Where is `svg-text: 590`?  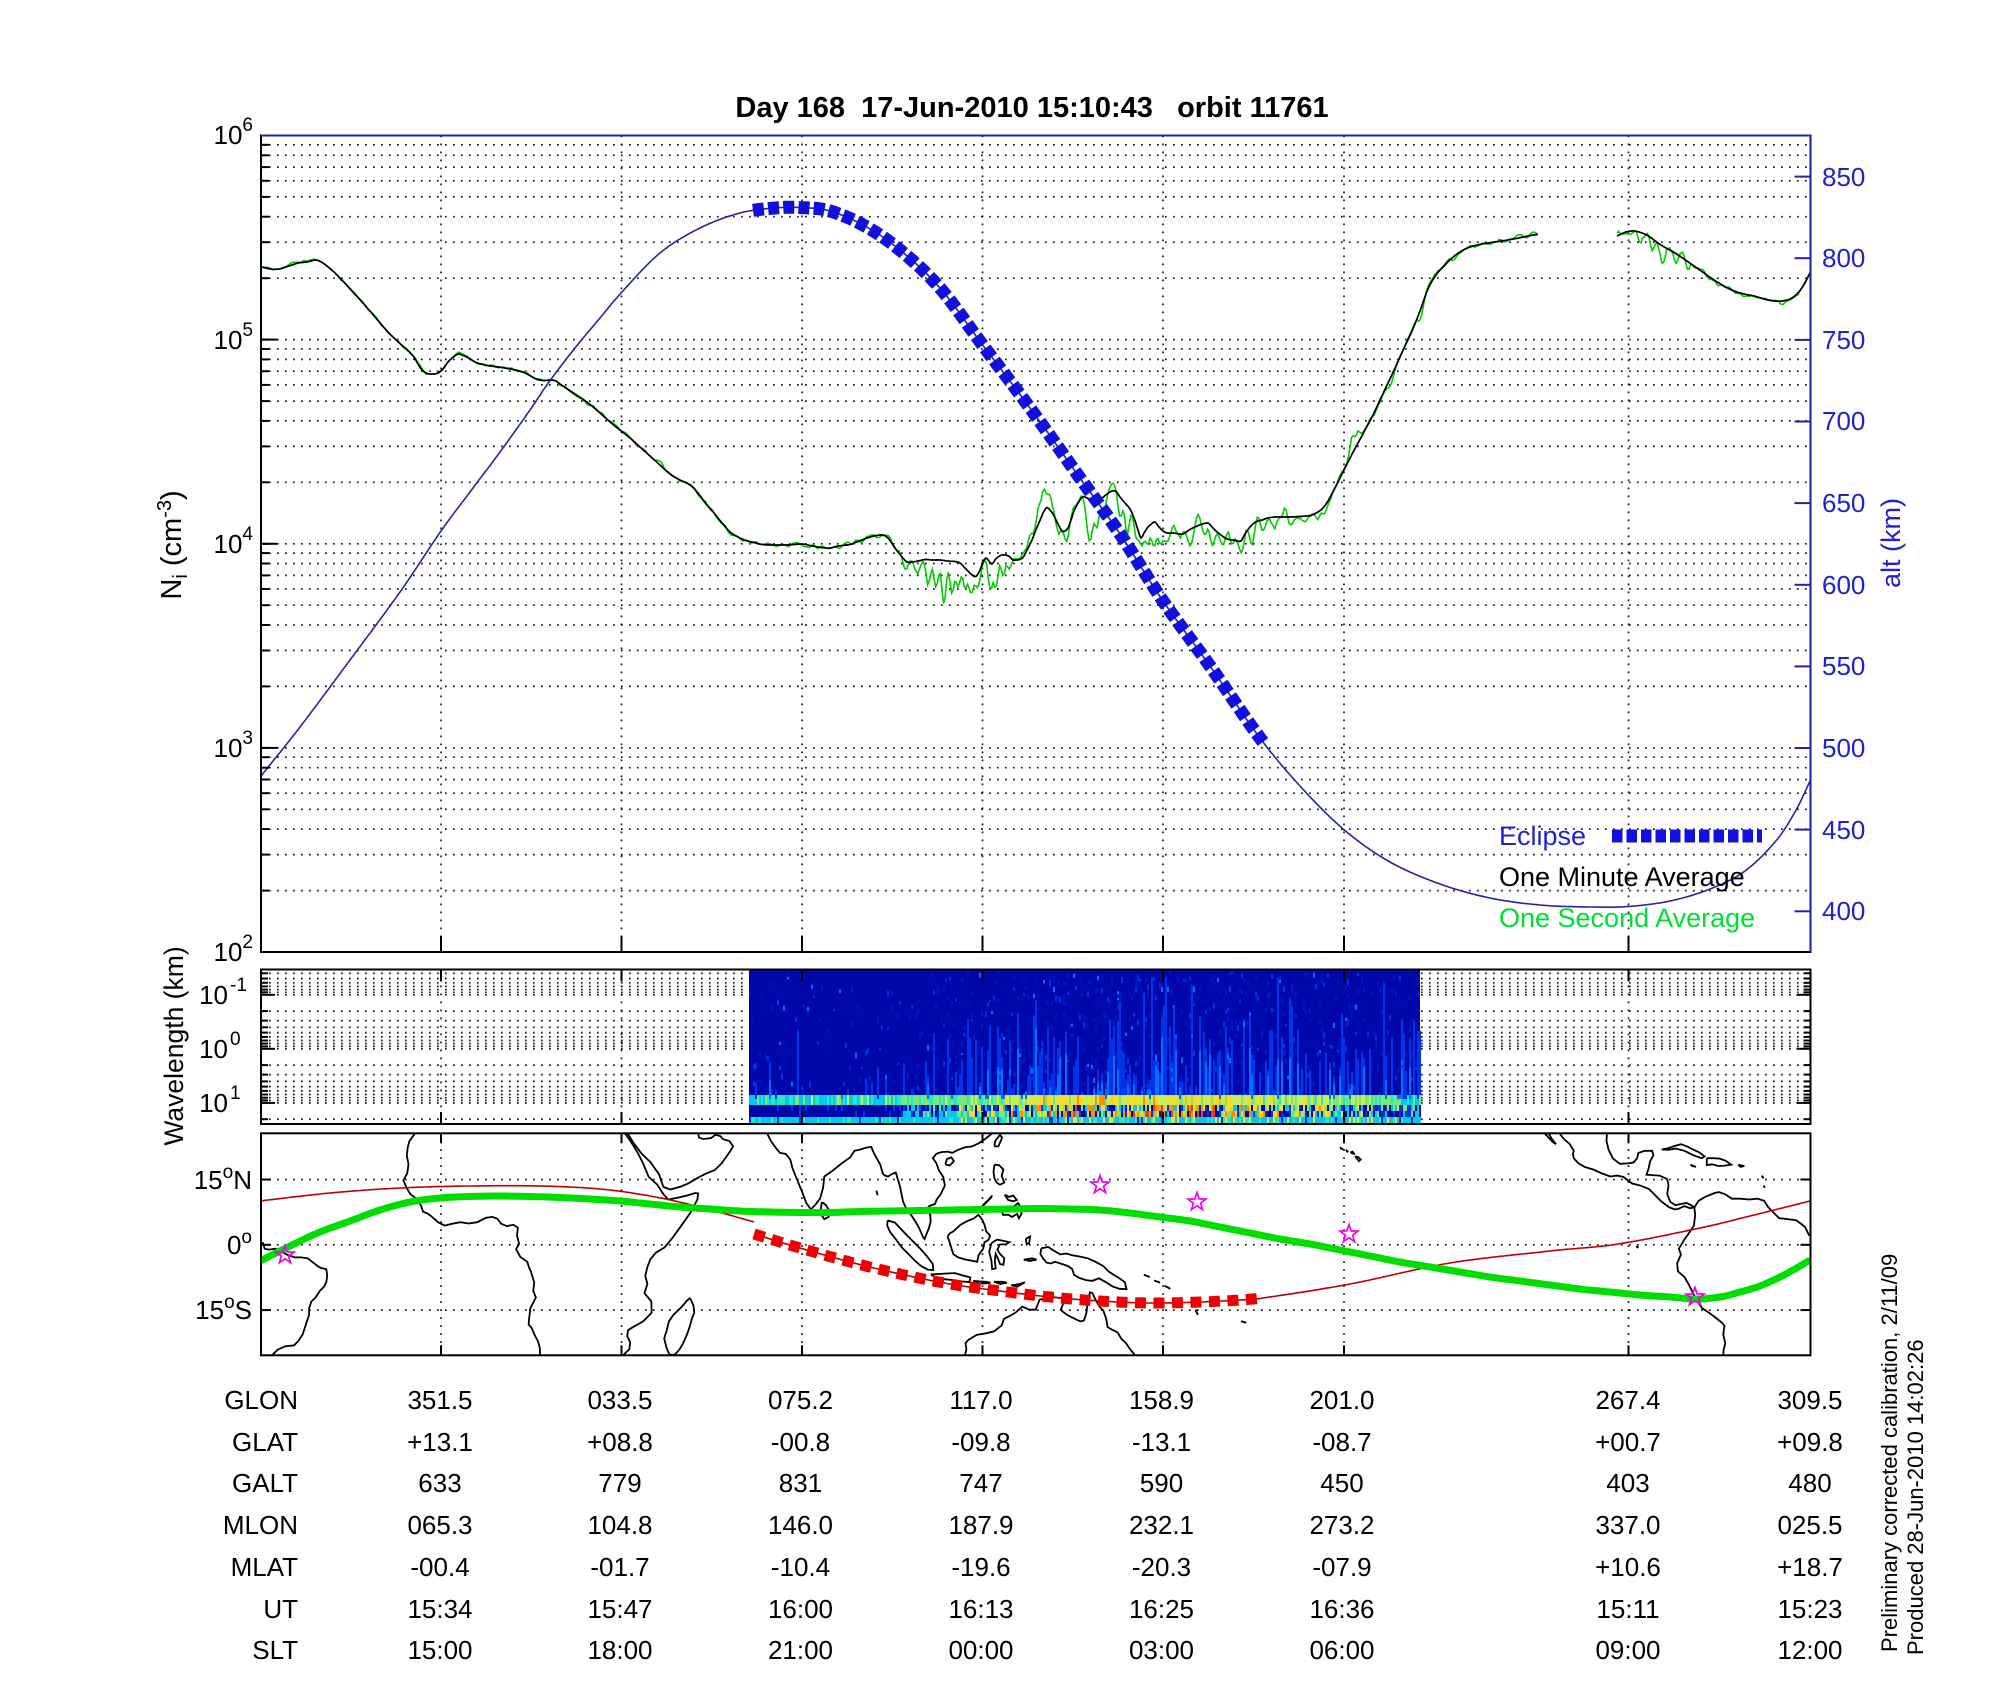 svg-text: 590 is located at coordinates (1161, 1483).